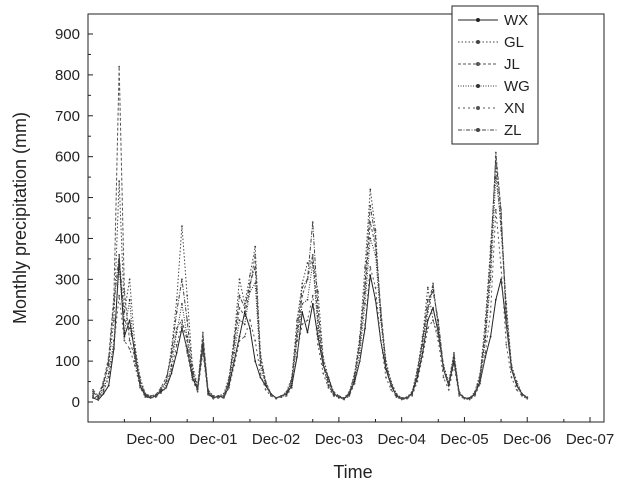  Describe the element at coordinates (514, 108) in the screenshot. I see `legend-label-xn: XN` at that location.